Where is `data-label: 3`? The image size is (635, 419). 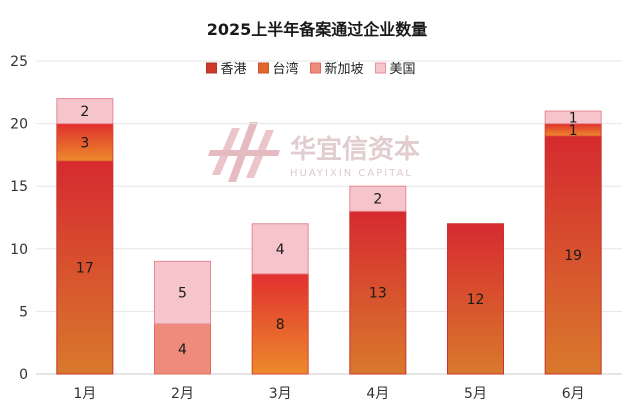 data-label: 3 is located at coordinates (84, 143).